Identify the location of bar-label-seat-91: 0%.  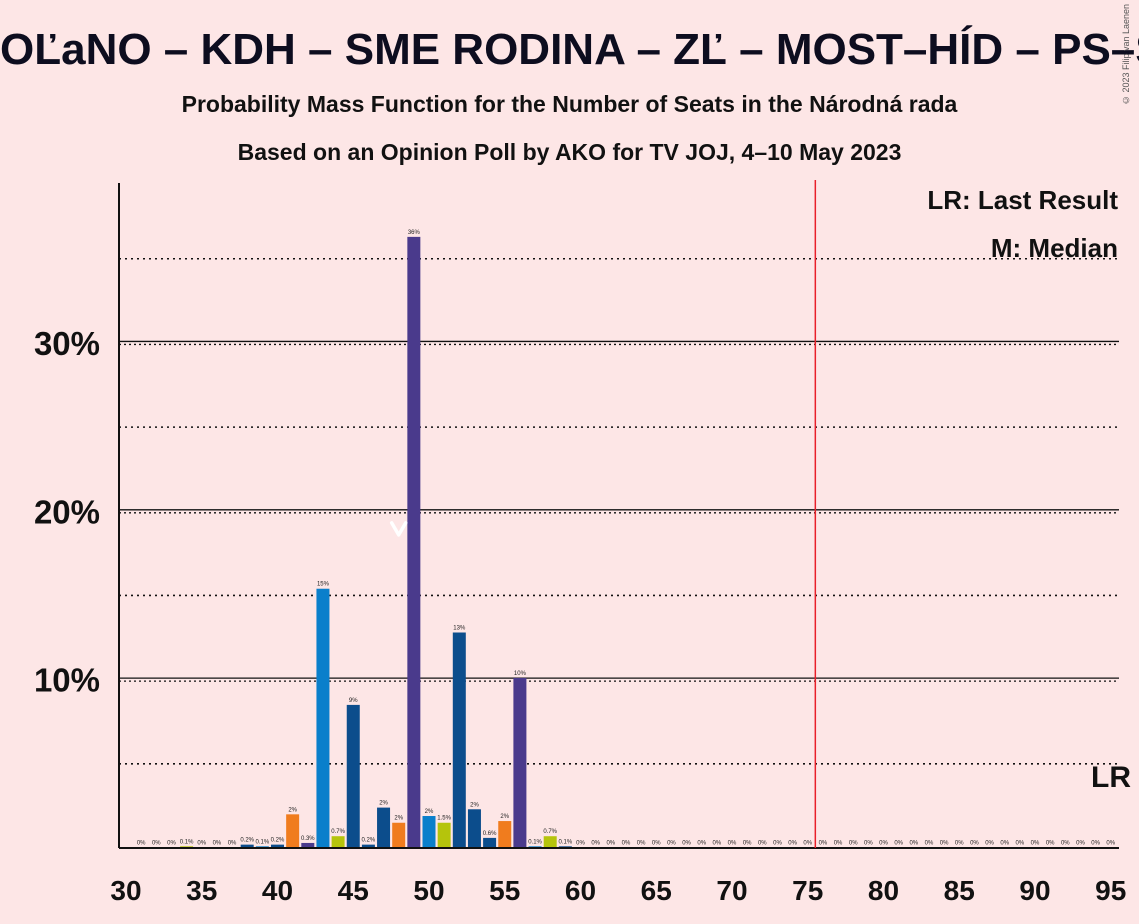
(1050, 844).